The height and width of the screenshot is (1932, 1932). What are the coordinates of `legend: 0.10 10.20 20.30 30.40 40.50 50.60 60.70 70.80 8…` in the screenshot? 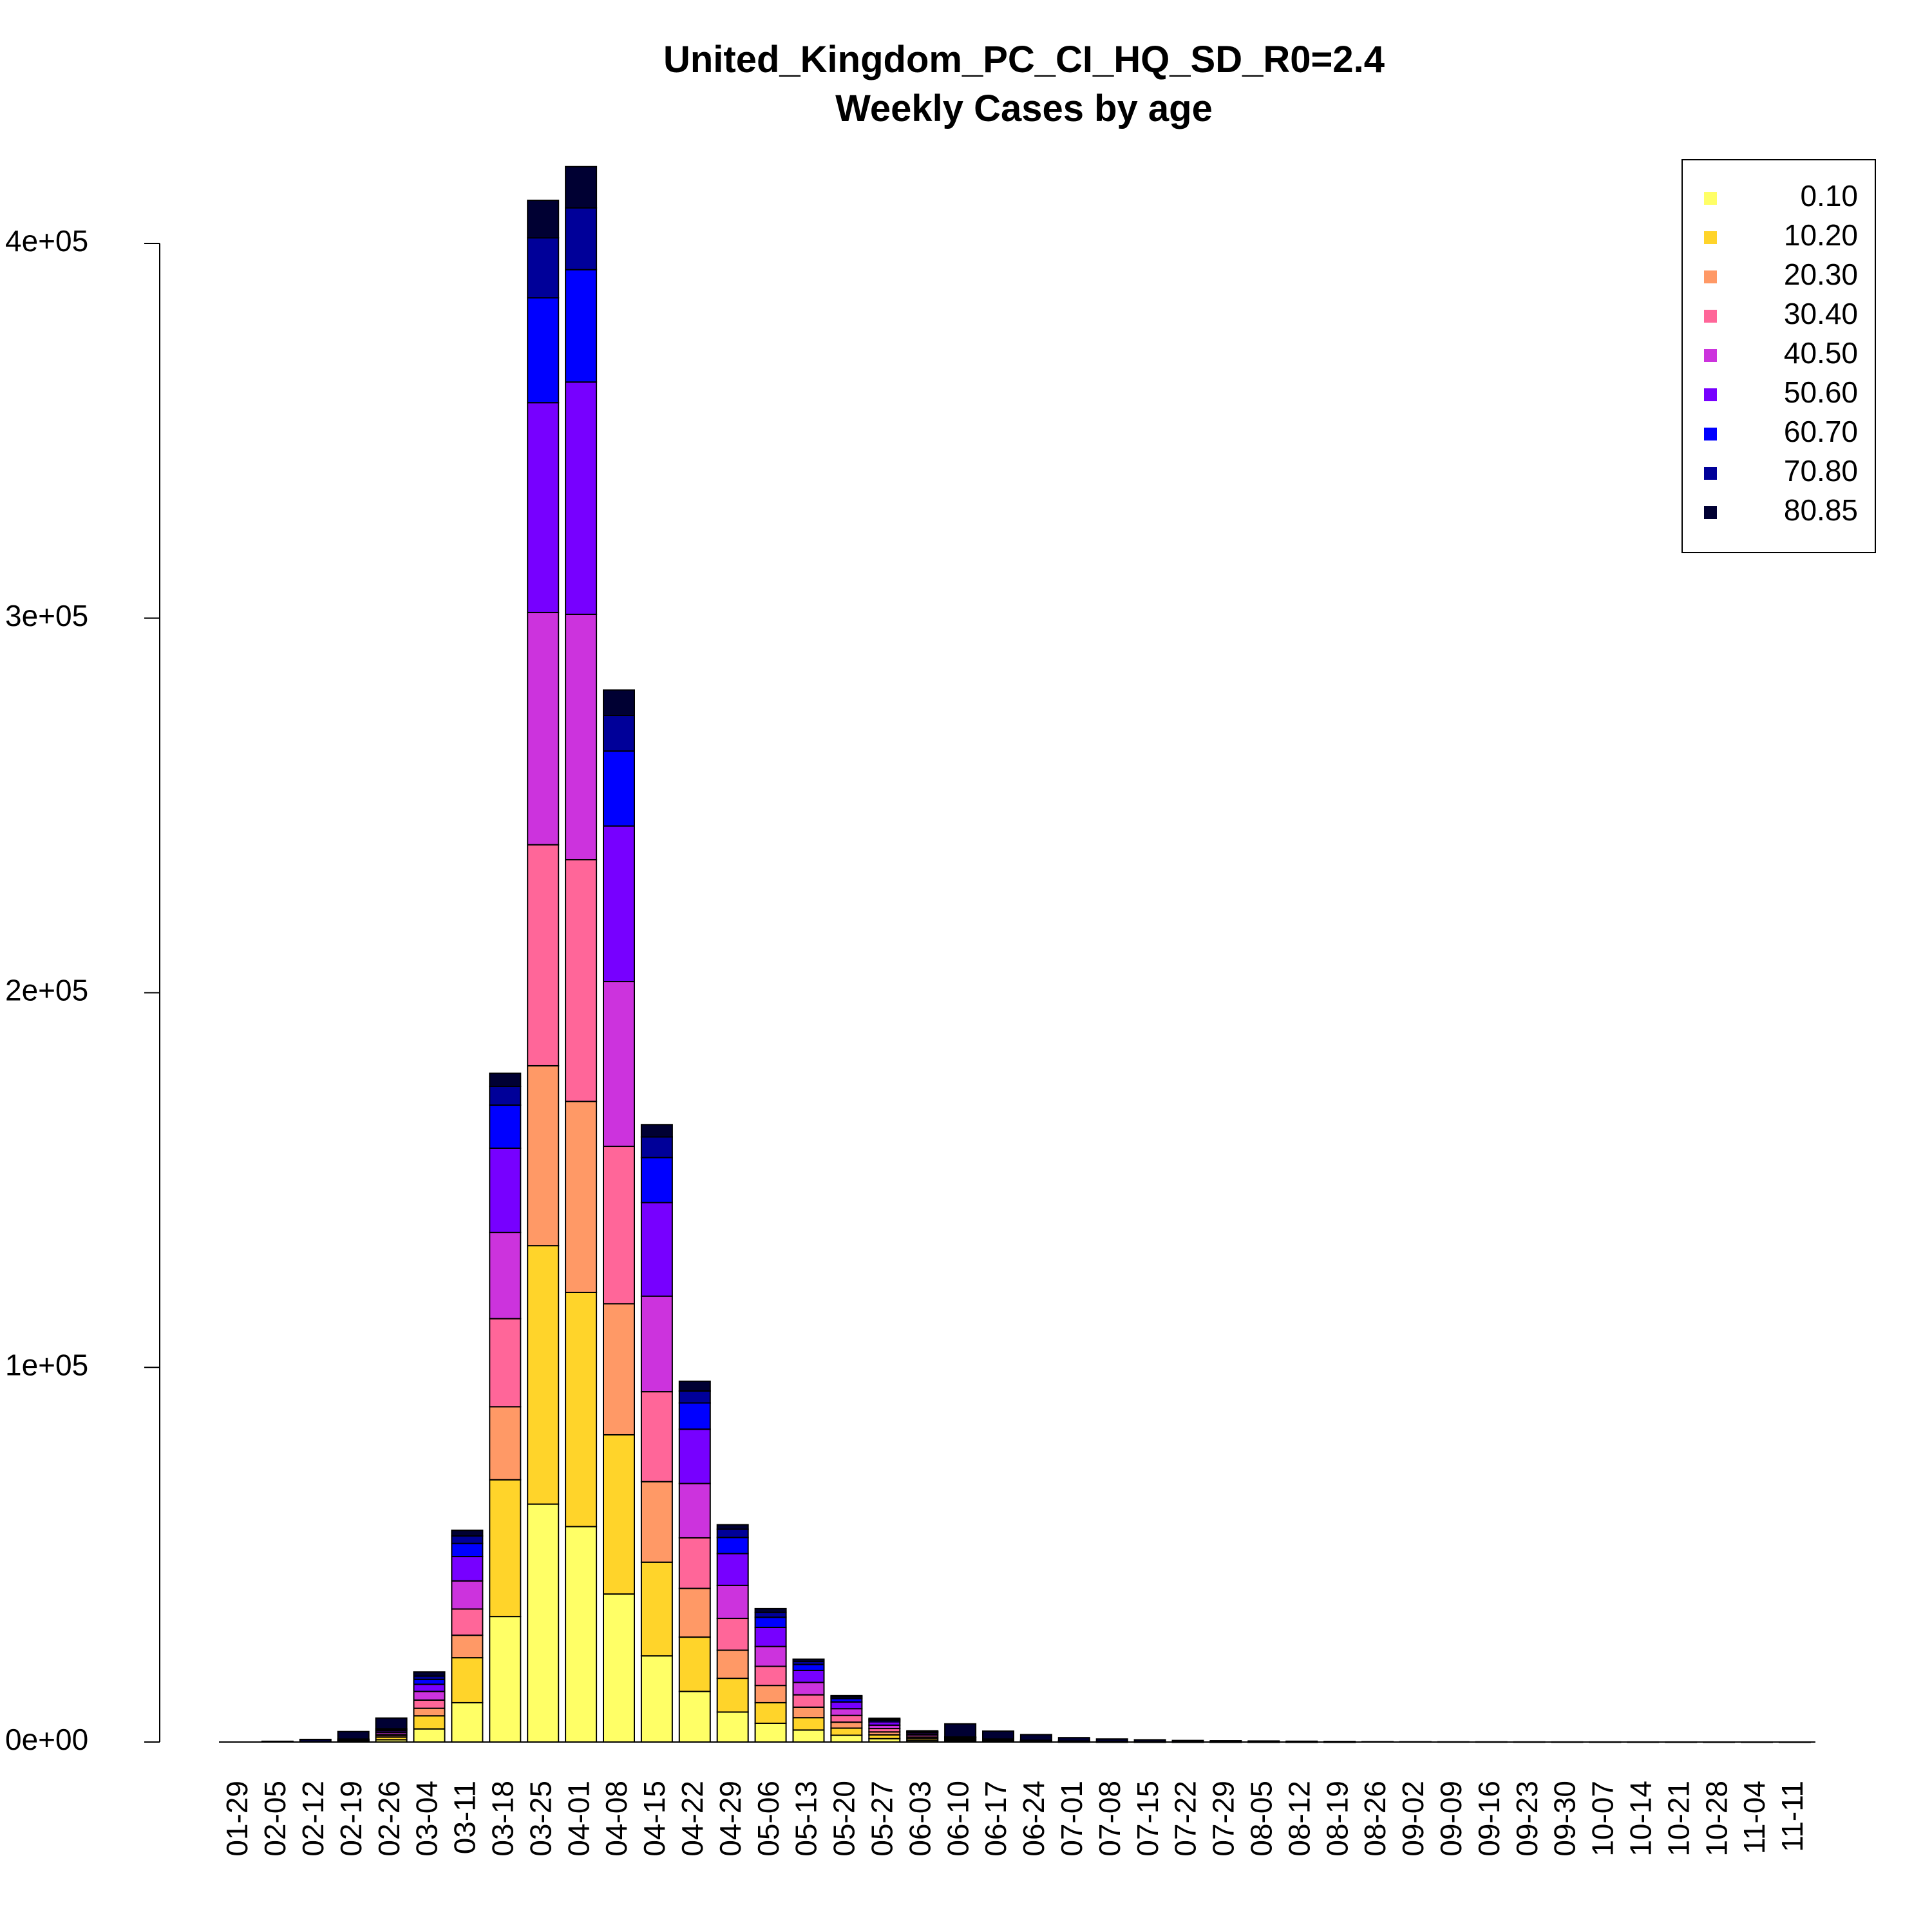 It's located at (1779, 356).